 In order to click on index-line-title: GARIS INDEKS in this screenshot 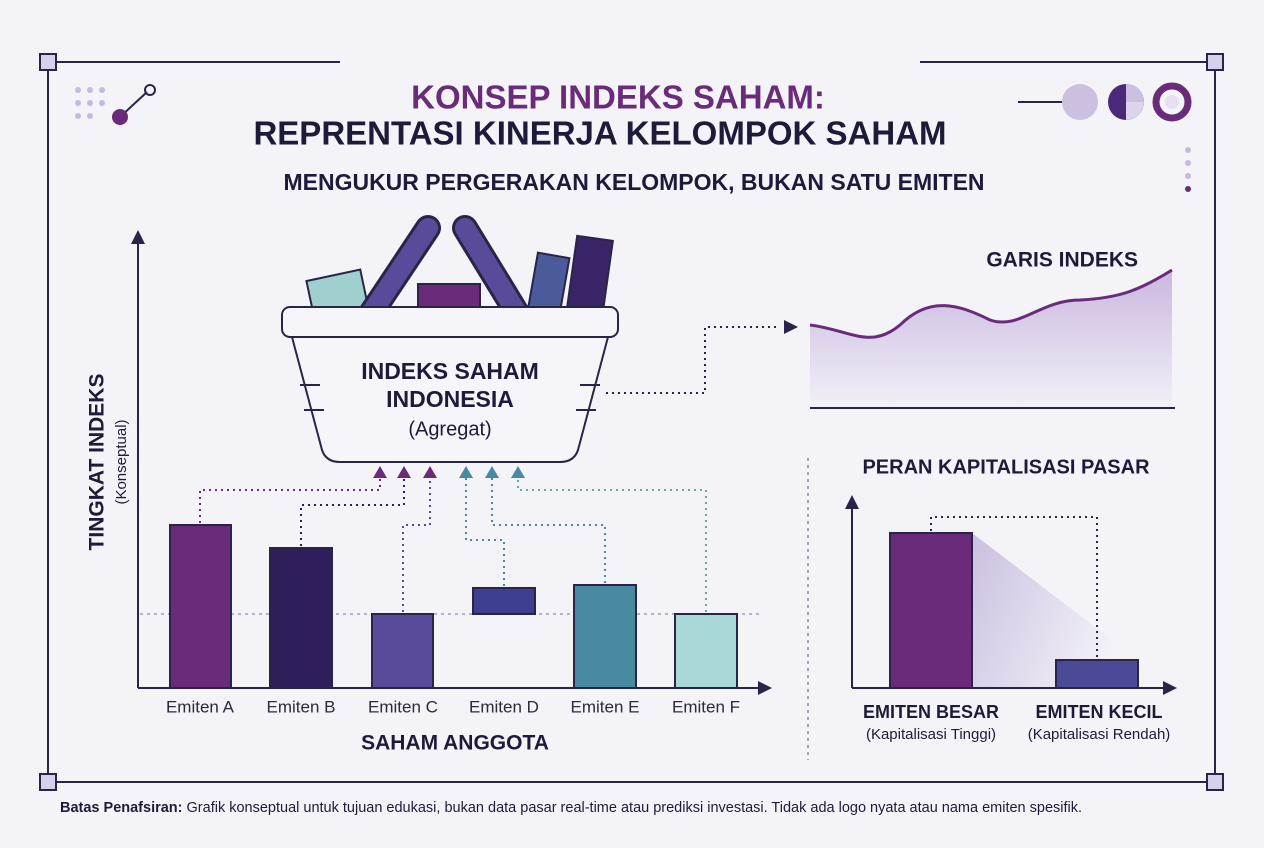, I will do `click(1062, 260)`.